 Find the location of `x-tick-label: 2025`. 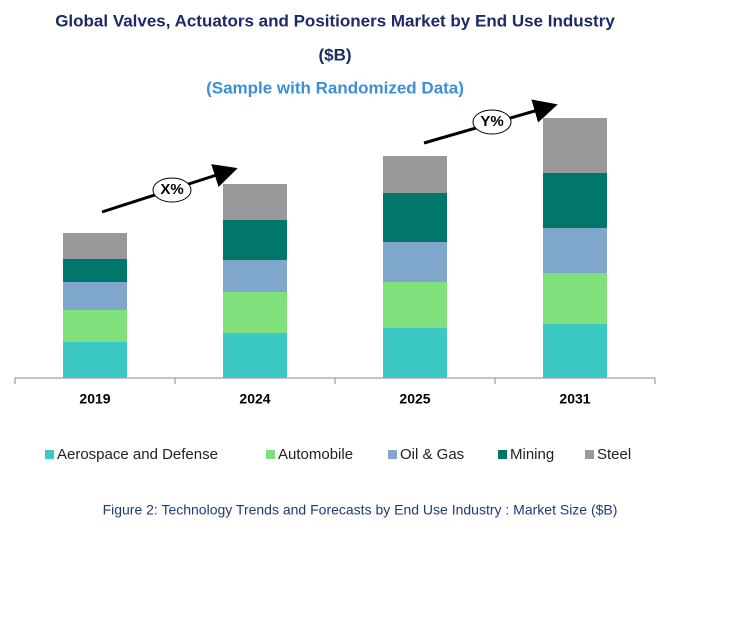

x-tick-label: 2025 is located at coordinates (414, 399).